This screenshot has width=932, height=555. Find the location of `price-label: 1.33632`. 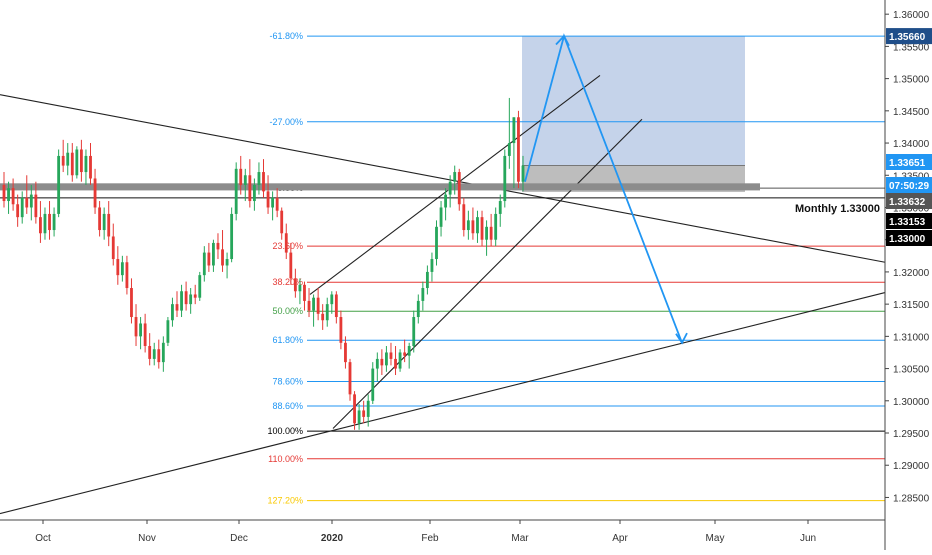

price-label: 1.33632 is located at coordinates (909, 201).